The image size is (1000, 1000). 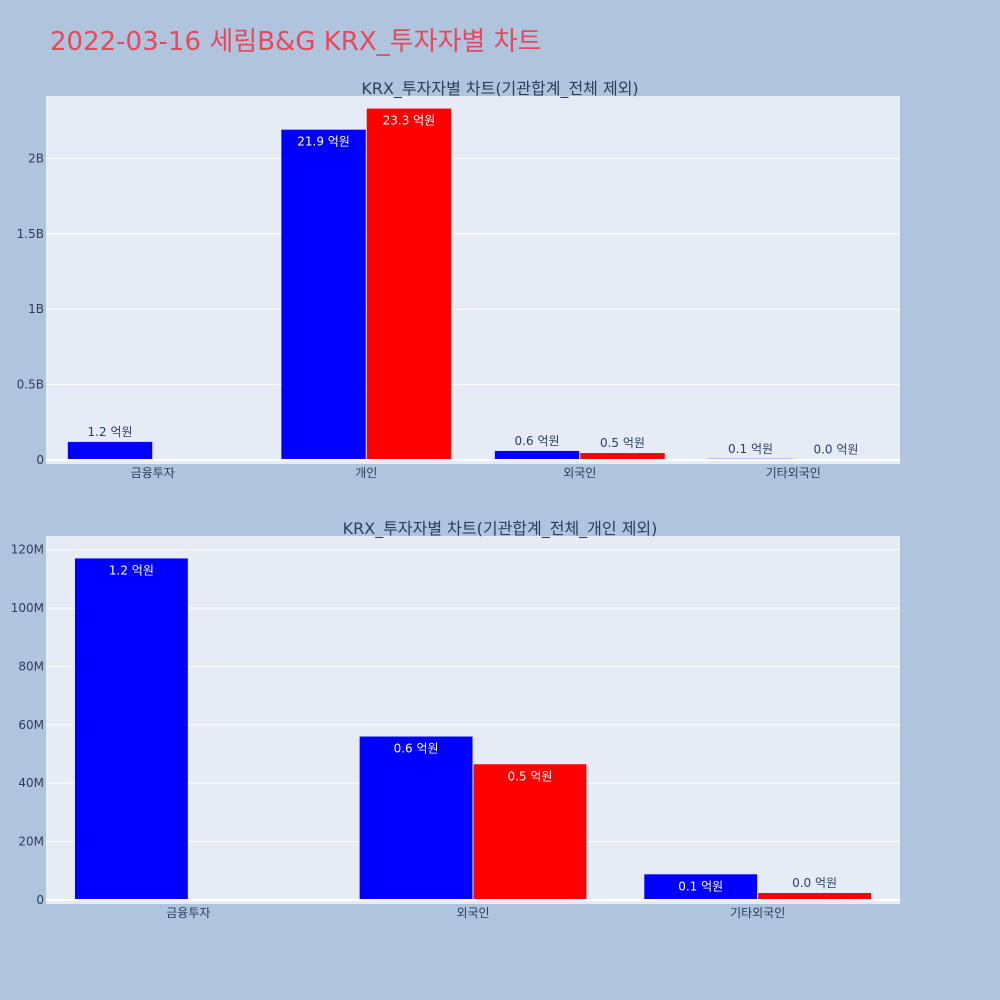 I want to click on y-tick-label: 80M, so click(x=31, y=666).